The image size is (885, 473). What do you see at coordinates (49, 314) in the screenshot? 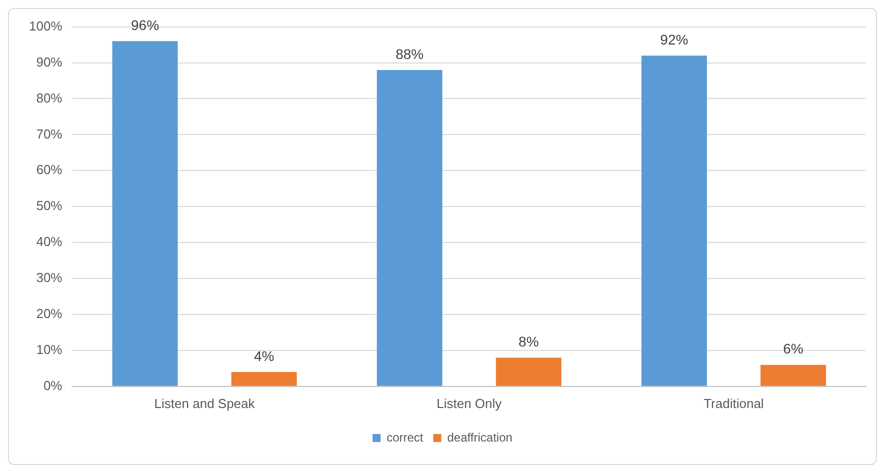
I see `y-tick-label: 20%` at bounding box center [49, 314].